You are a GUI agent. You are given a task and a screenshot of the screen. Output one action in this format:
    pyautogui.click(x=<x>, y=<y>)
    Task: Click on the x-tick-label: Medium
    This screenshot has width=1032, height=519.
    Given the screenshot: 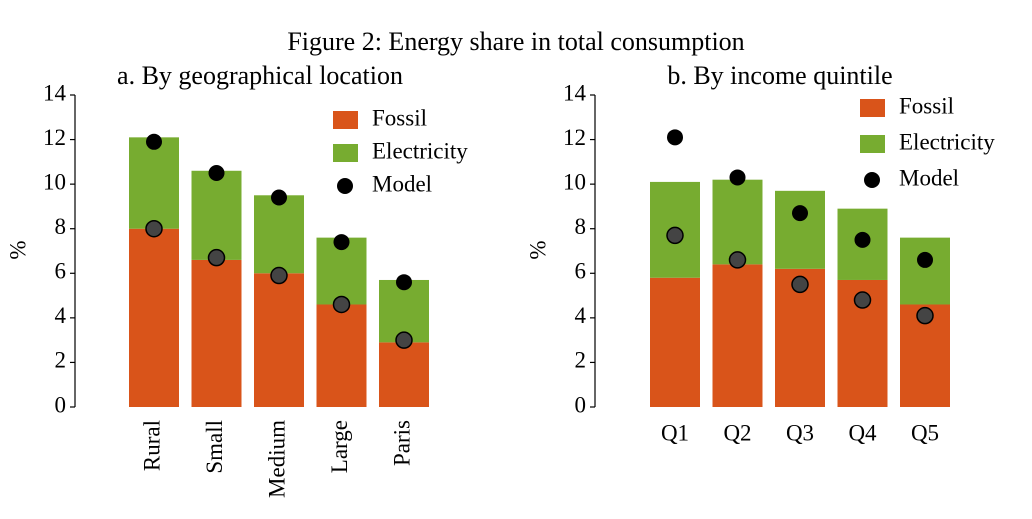 What is the action you would take?
    pyautogui.click(x=276, y=459)
    